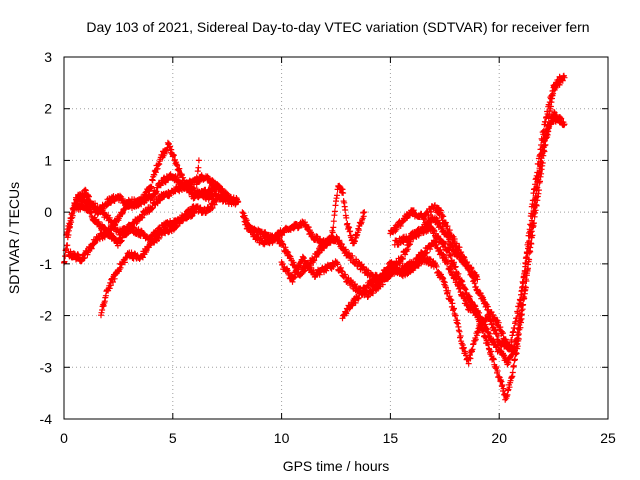  Describe the element at coordinates (48, 160) in the screenshot. I see `y-tick-label: 1` at that location.